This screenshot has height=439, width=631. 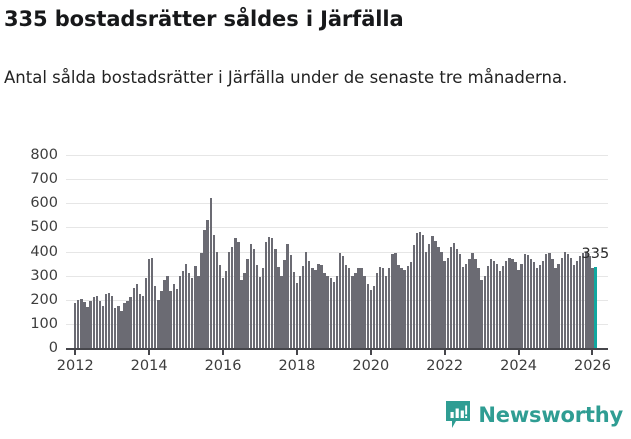 I want to click on x-axis-tick-label: 2012, so click(x=75, y=366).